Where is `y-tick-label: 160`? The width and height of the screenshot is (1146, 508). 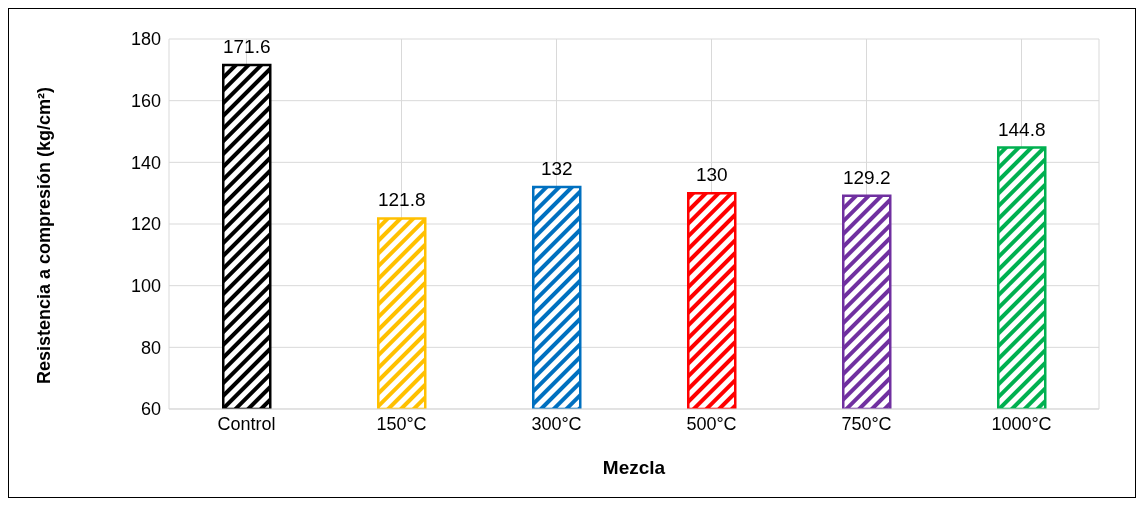 y-tick-label: 160 is located at coordinates (145, 101).